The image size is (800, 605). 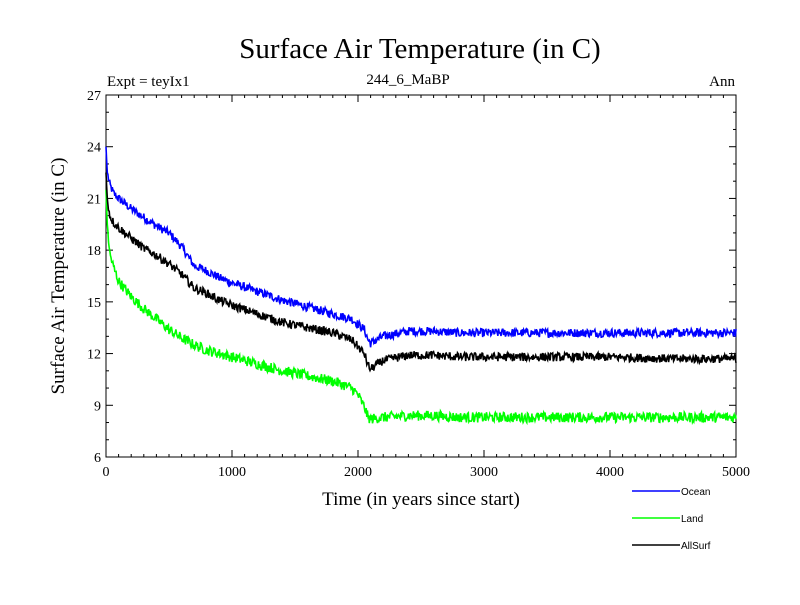 I want to click on legend: Ocean Land AllSurf, so click(x=671, y=519).